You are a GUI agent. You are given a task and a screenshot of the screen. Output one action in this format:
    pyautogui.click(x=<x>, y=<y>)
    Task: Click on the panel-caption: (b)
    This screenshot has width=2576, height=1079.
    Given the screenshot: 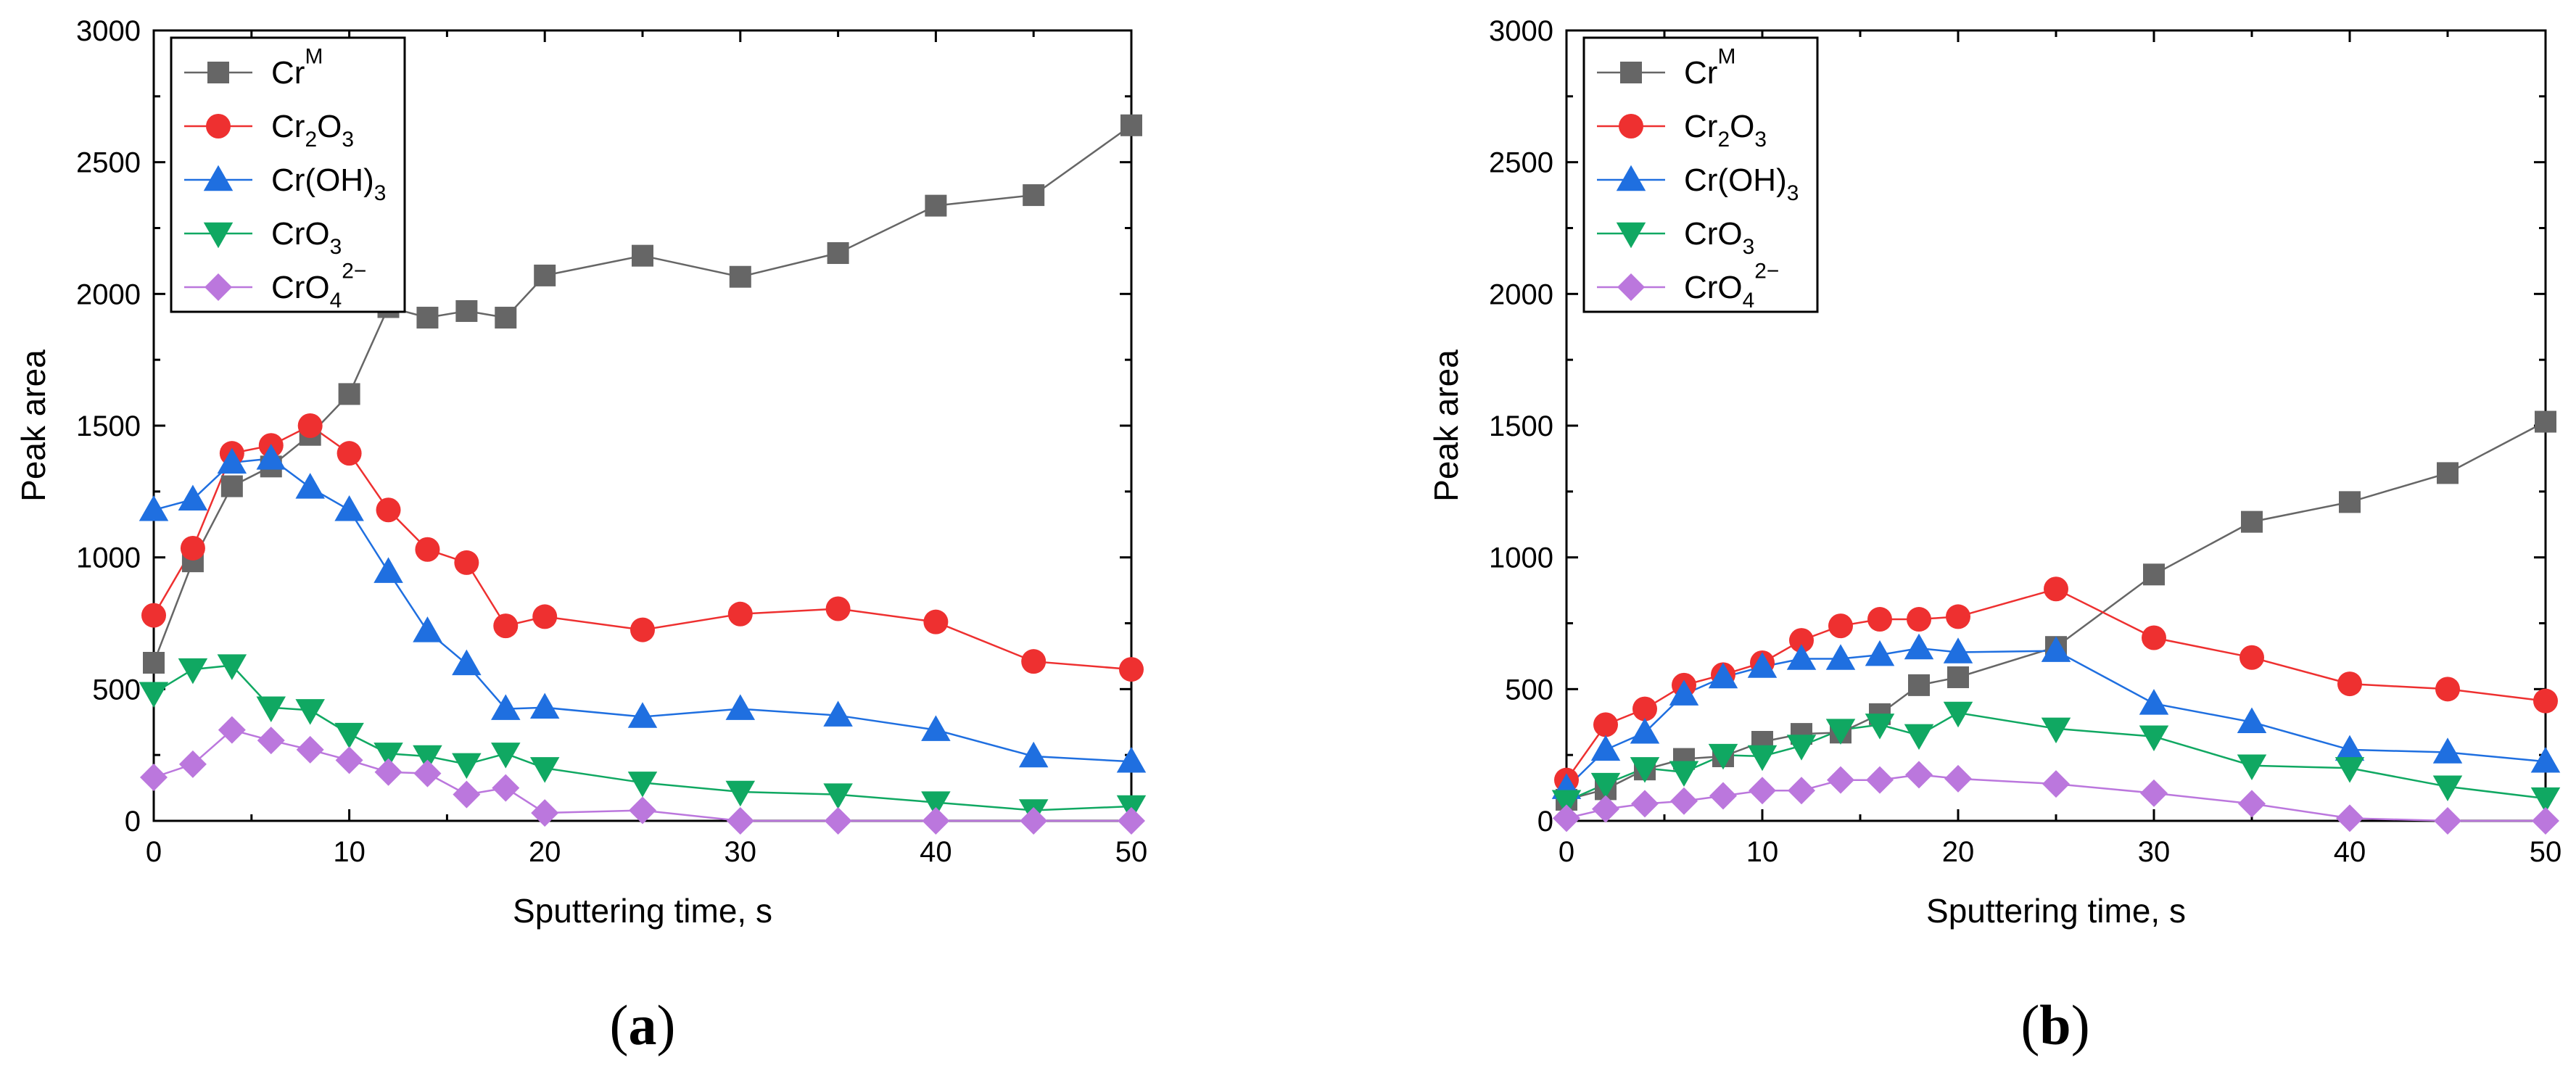 What is the action you would take?
    pyautogui.click(x=2054, y=1025)
    